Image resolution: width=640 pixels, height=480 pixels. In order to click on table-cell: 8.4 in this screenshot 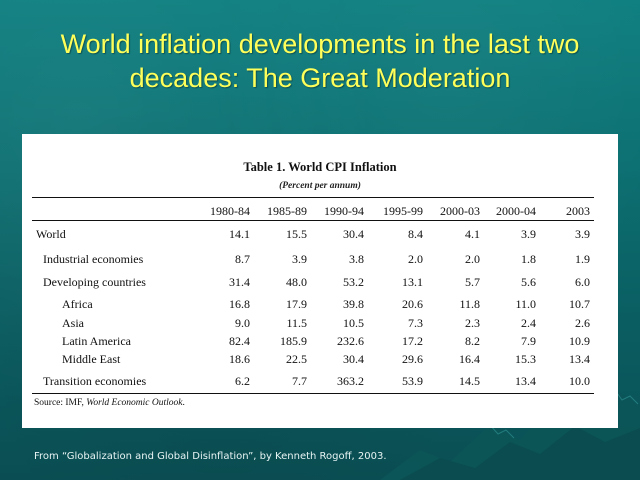, I will do `click(415, 234)`.